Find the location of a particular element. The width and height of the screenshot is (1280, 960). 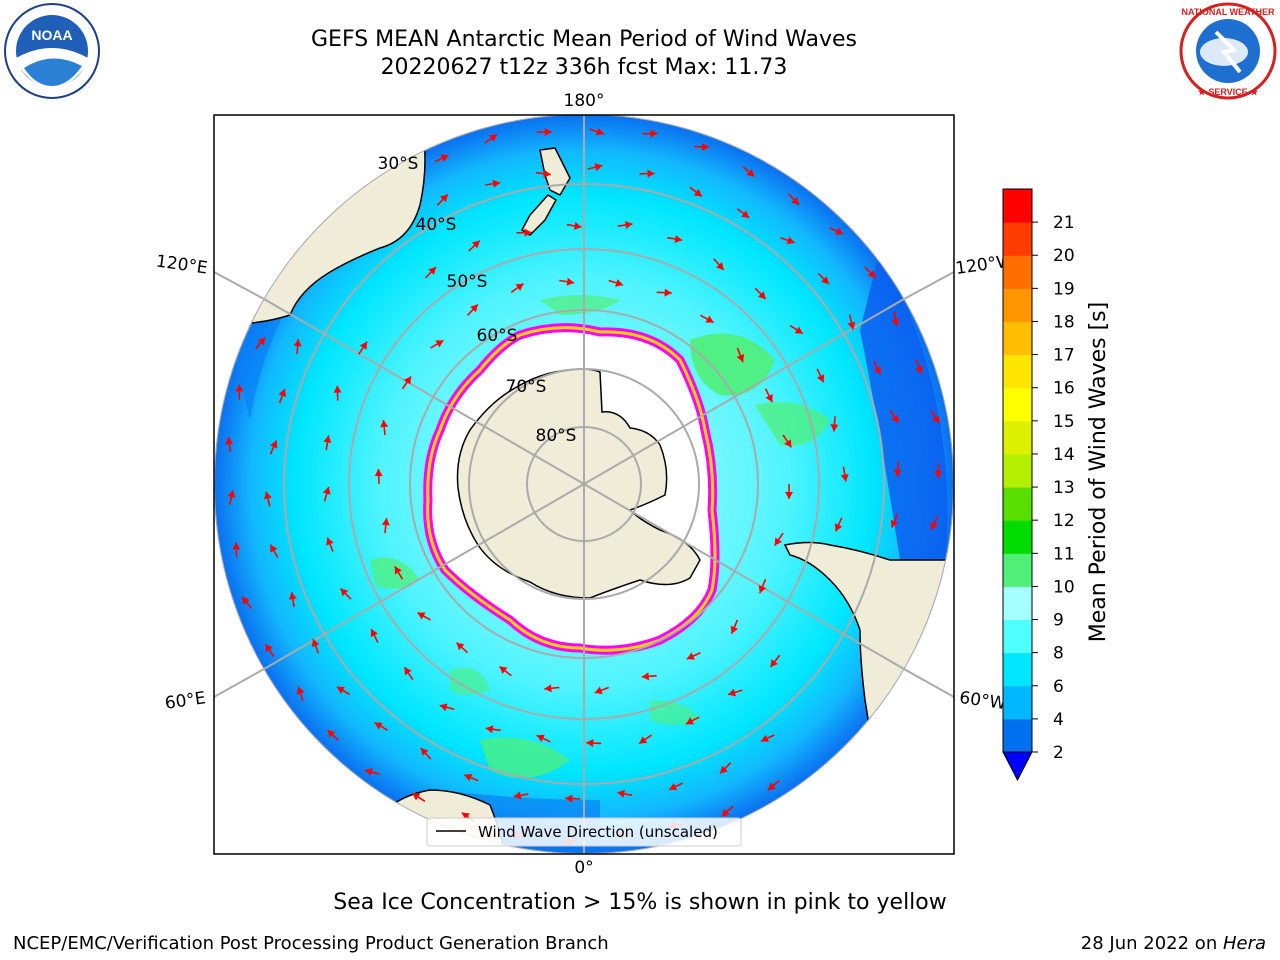

chart-subtitle: 20220627 t12z 336h fcst Max: 11.73 is located at coordinates (584, 67).